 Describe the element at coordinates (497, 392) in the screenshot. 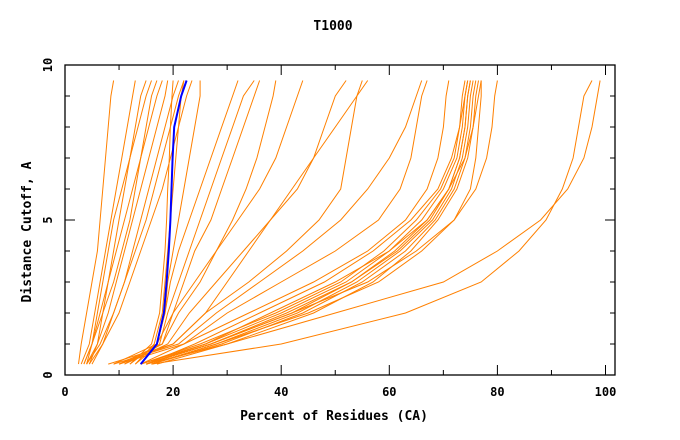

I see `x-tick-label: 80` at that location.